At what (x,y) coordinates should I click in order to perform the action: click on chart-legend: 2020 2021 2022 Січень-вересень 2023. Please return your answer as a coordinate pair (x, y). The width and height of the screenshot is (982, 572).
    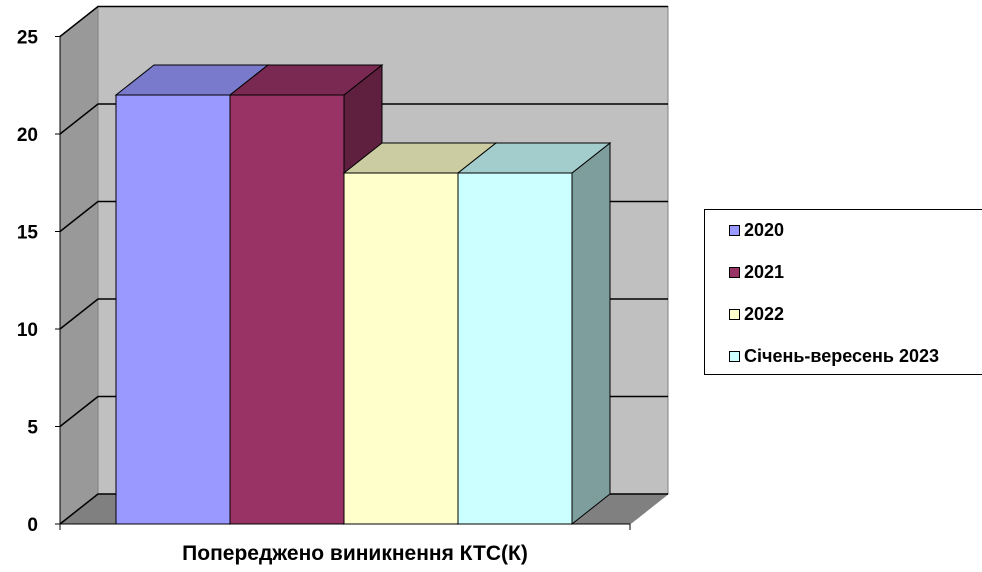
    Looking at the image, I should click on (843, 292).